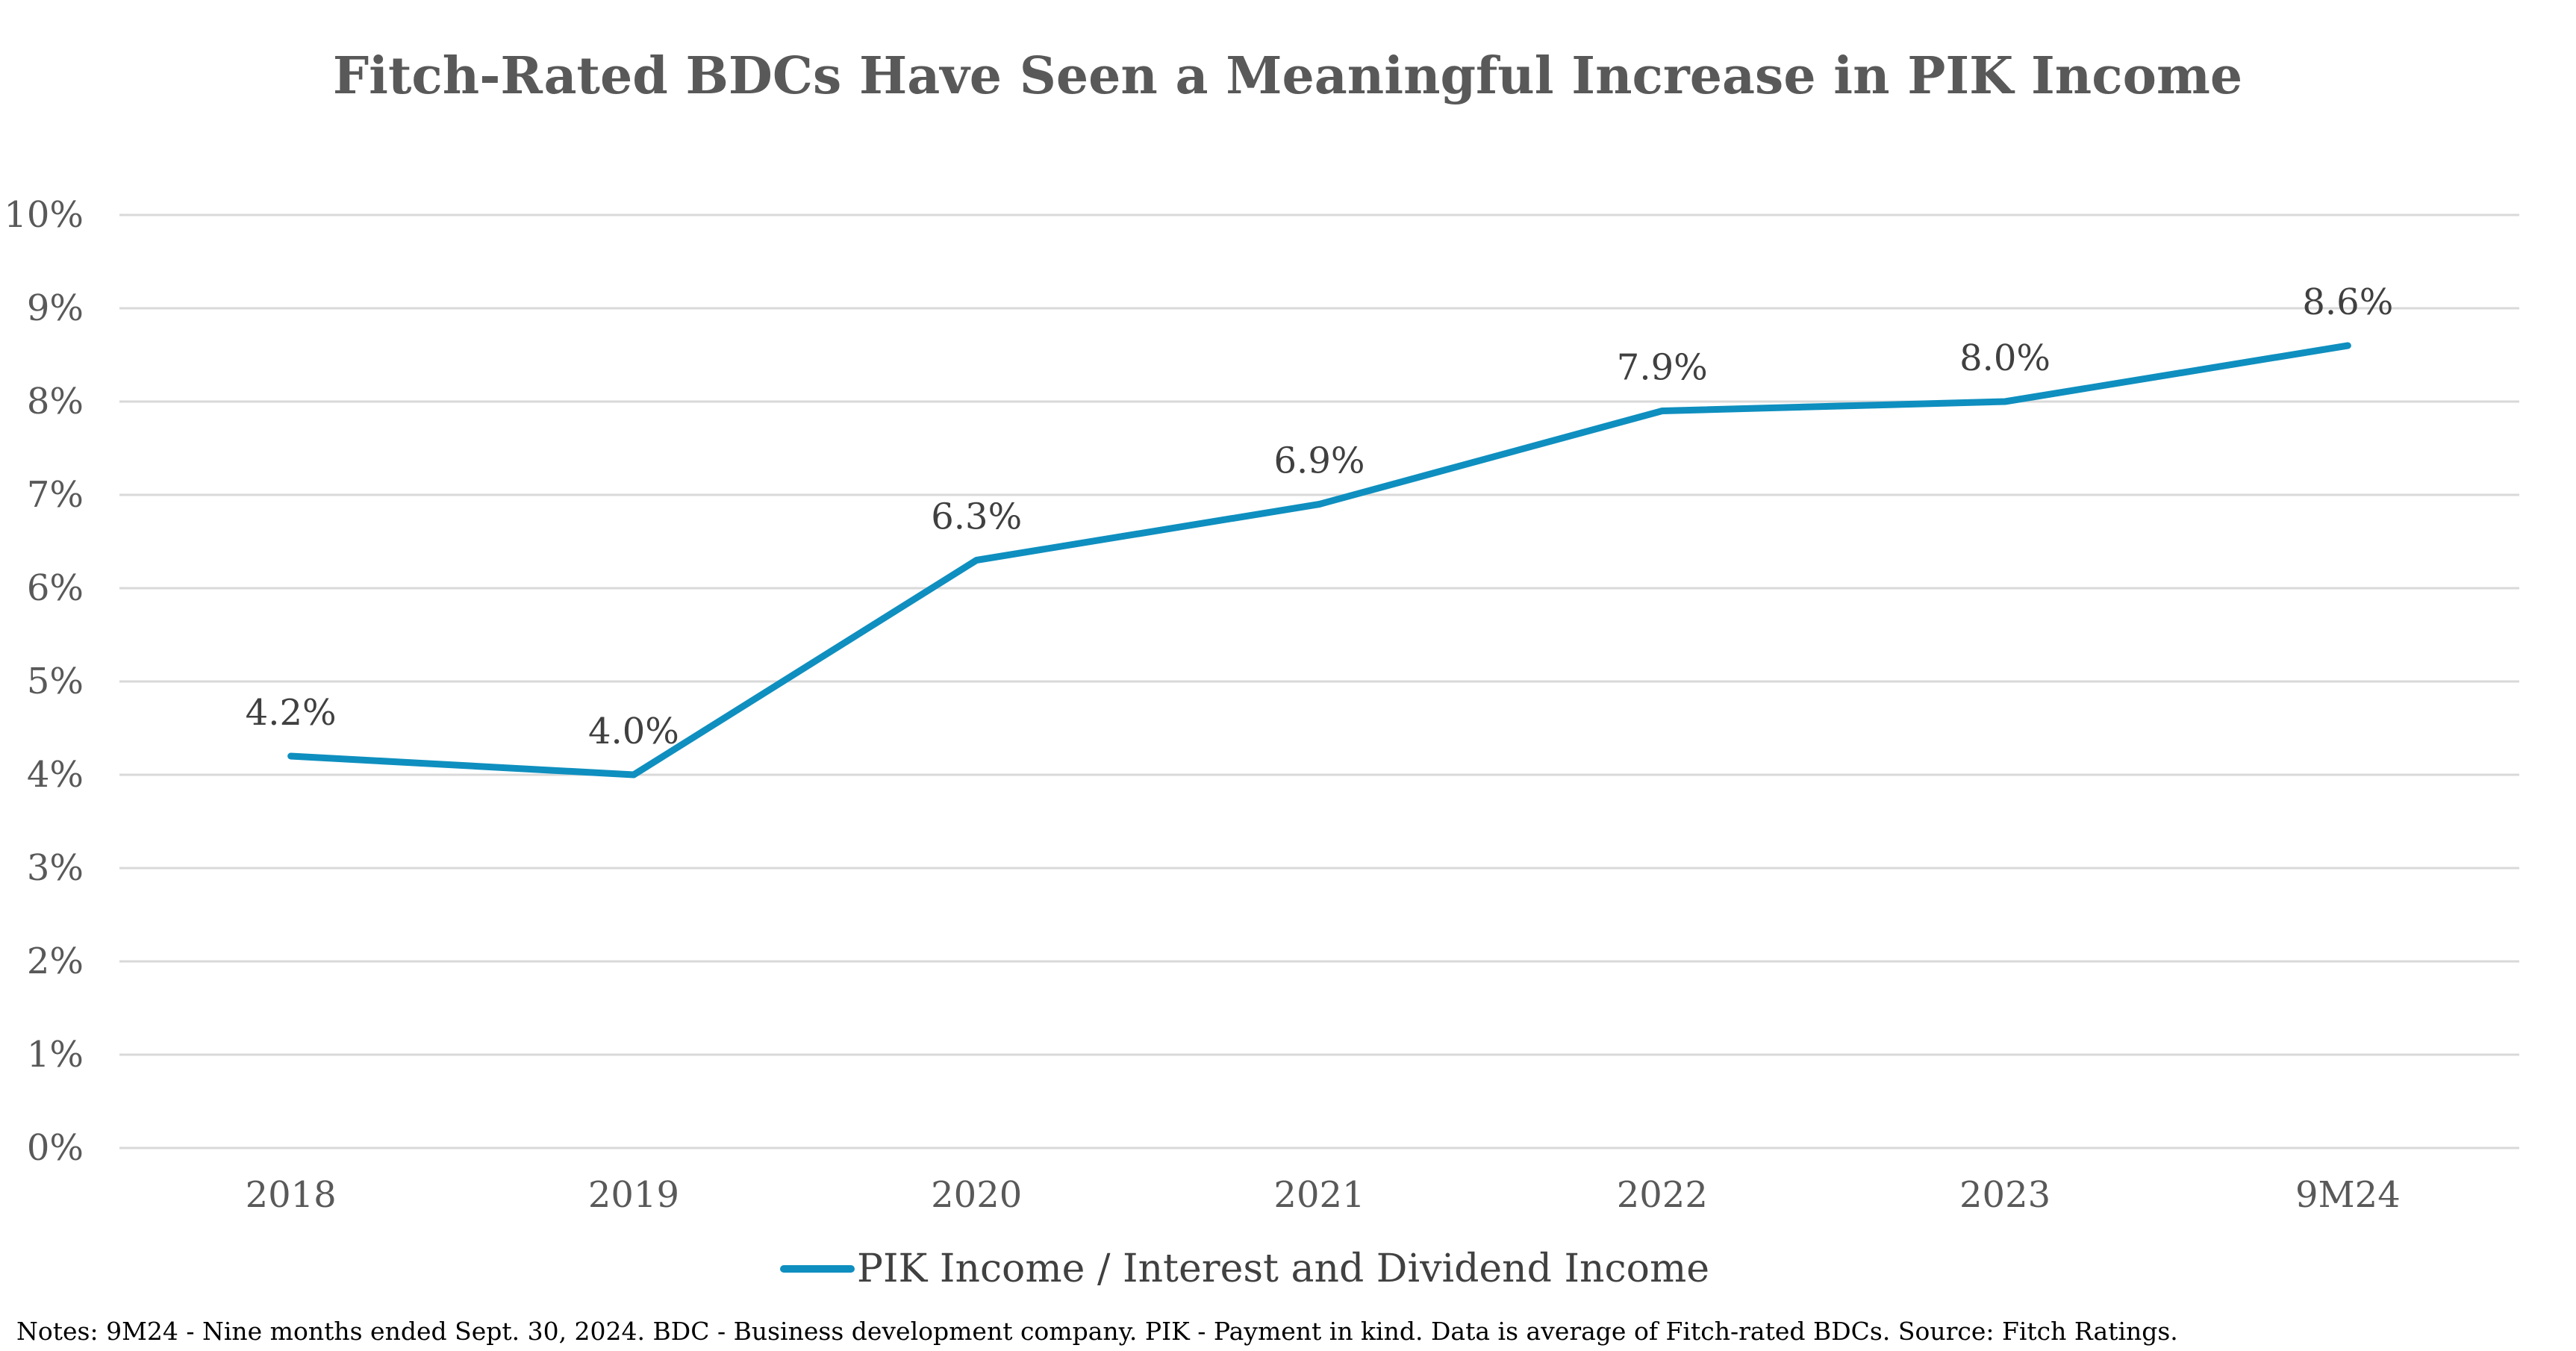 The width and height of the screenshot is (2576, 1351). What do you see at coordinates (1319, 1195) in the screenshot?
I see `x-tick-label: 2021` at bounding box center [1319, 1195].